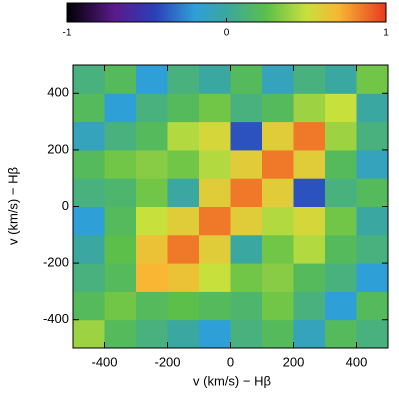 The width and height of the screenshot is (399, 399). What do you see at coordinates (167, 361) in the screenshot?
I see `x-tick-label: -200` at bounding box center [167, 361].